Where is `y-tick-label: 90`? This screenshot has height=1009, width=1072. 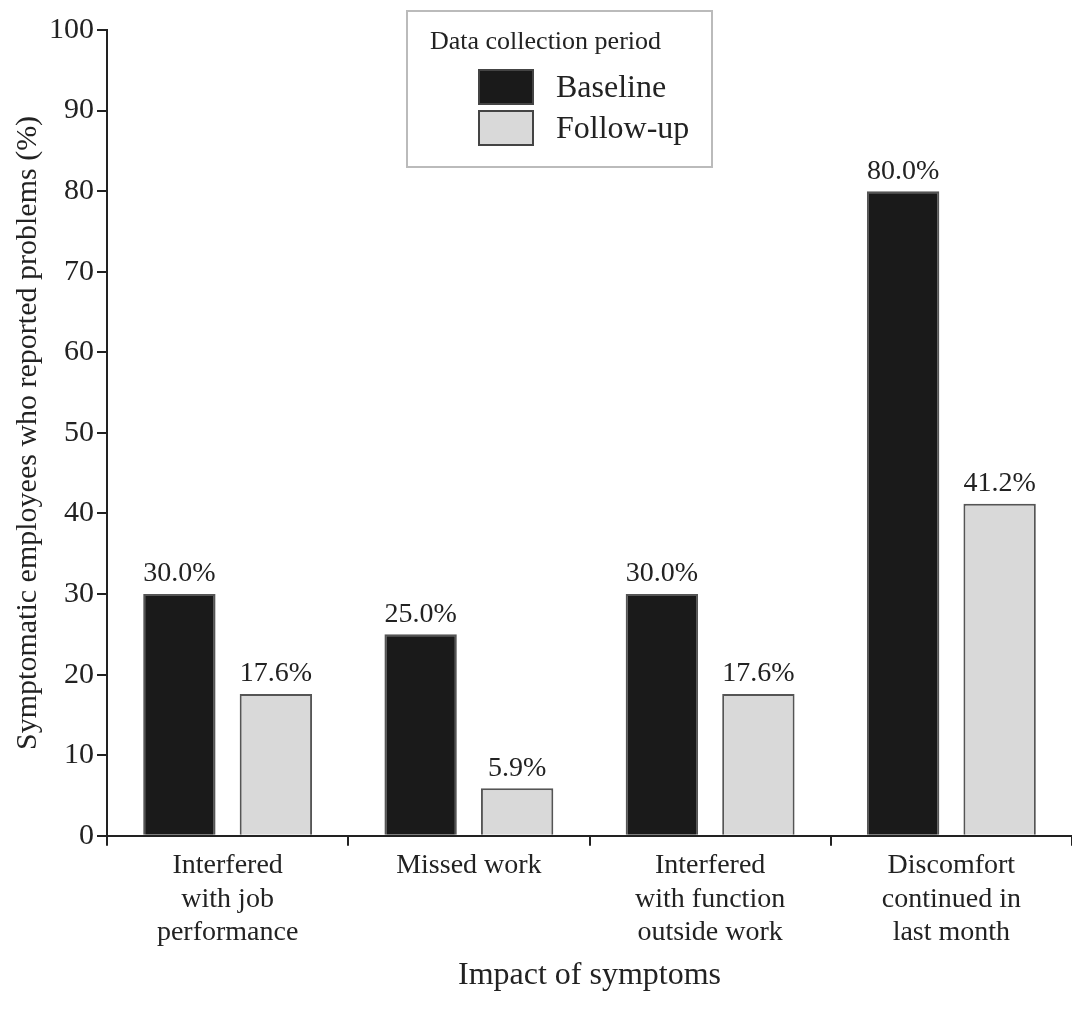 y-tick-label: 90 is located at coordinates (79, 108).